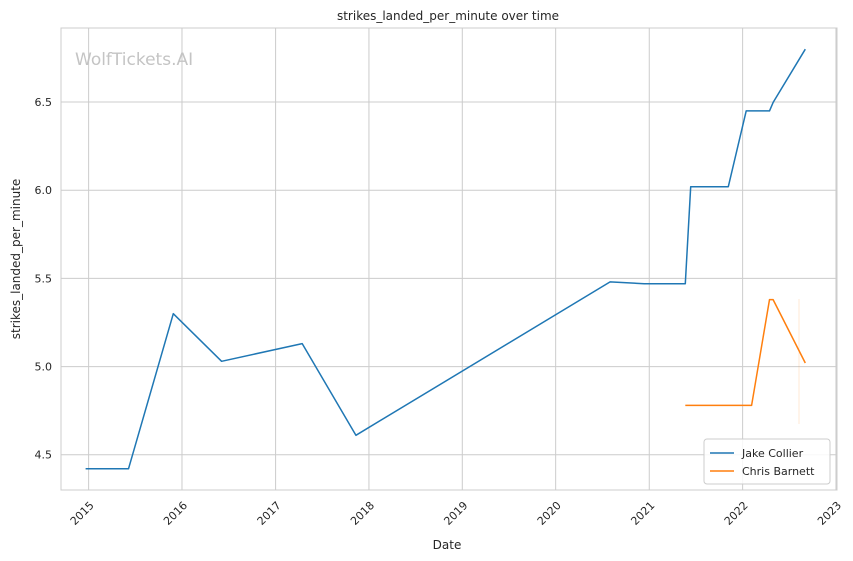  Describe the element at coordinates (134, 60) in the screenshot. I see `watermark: WolfTickets.AI` at that location.